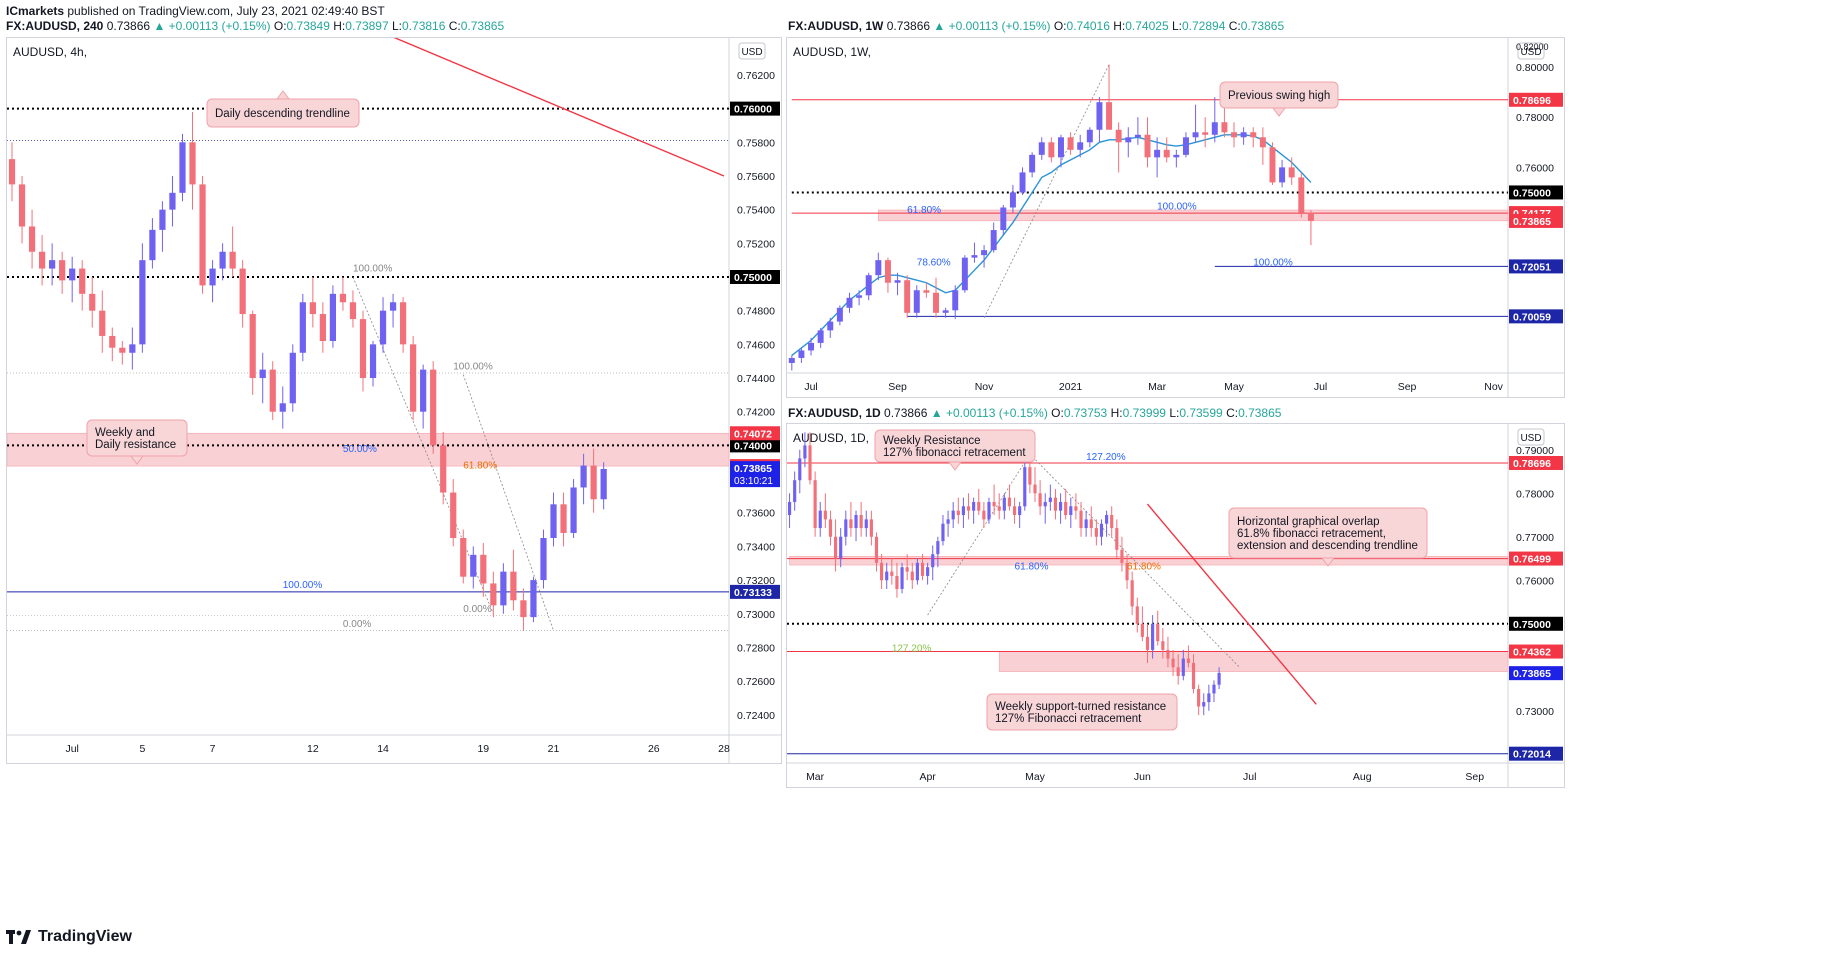  What do you see at coordinates (756, 547) in the screenshot?
I see `h4-y-tick-label: 0.73400` at bounding box center [756, 547].